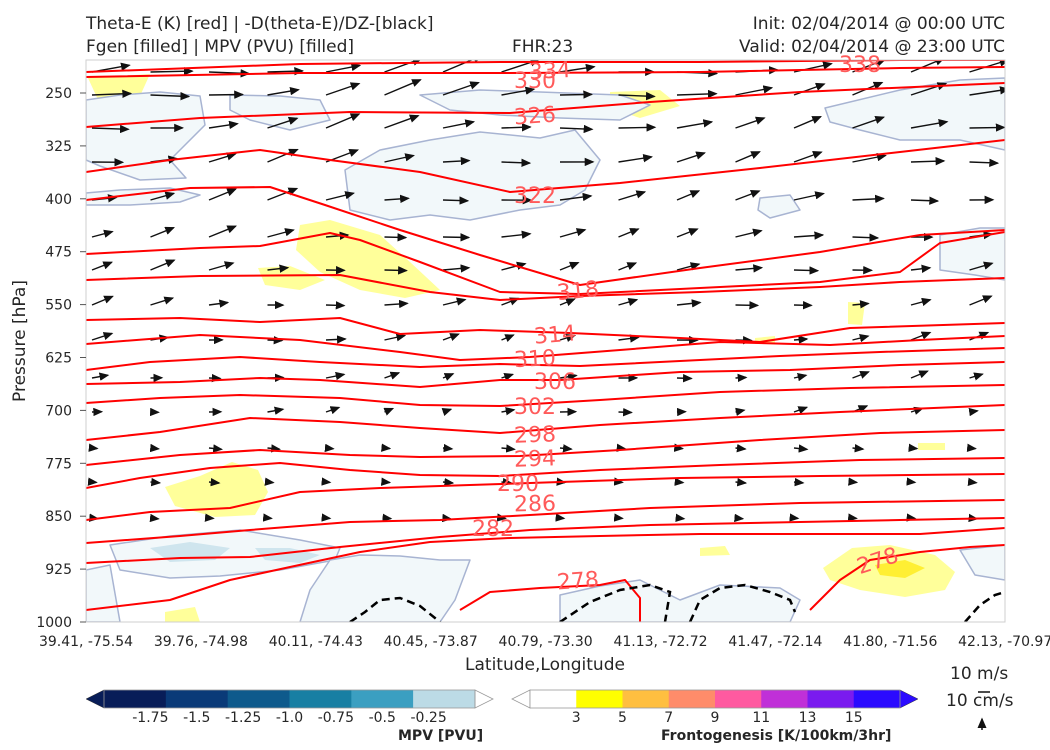 This screenshot has width=1050, height=750. Describe the element at coordinates (58, 464) in the screenshot. I see `y-tick-label: 775` at that location.